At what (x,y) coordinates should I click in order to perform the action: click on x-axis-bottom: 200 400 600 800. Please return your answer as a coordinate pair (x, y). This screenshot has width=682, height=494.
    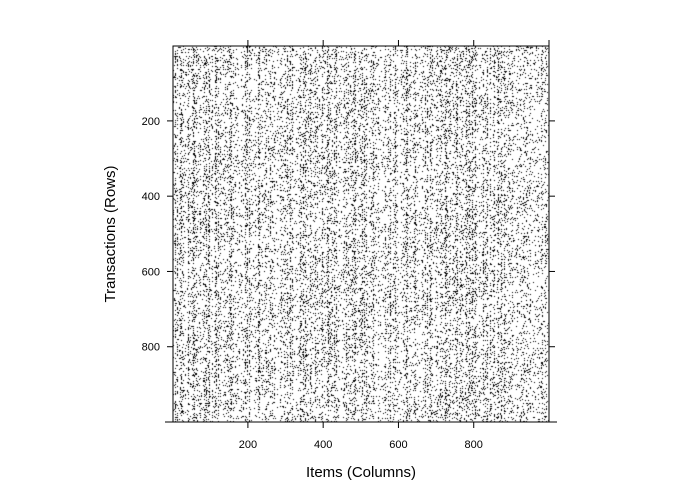
    Looking at the image, I should click on (361, 436).